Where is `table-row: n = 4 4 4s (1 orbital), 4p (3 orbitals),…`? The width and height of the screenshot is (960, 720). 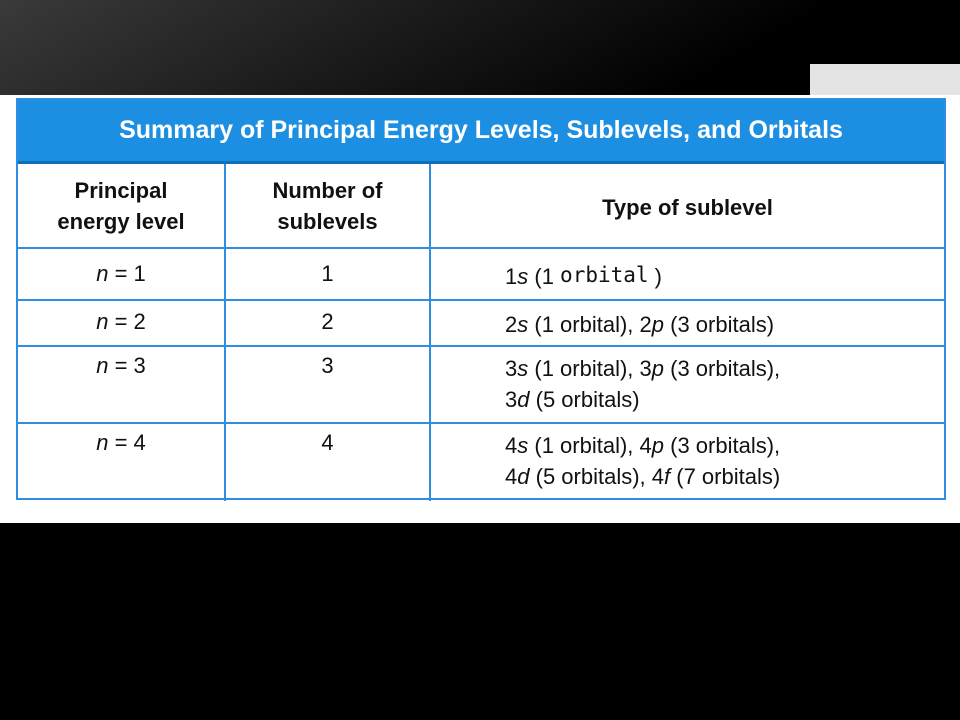 table-row: n = 4 4 4s (1 orbital), 4p (3 orbitals),… is located at coordinates (481, 461).